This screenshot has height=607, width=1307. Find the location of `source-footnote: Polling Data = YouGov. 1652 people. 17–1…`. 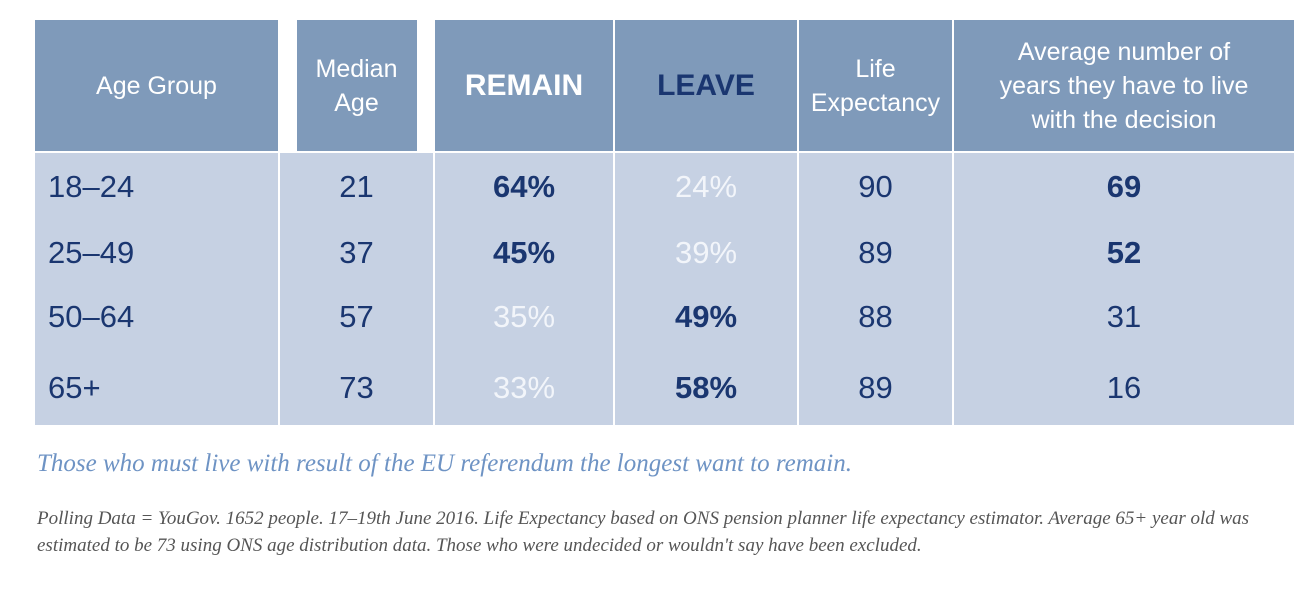

source-footnote: Polling Data = YouGov. 1652 people. 17–1… is located at coordinates (643, 532).